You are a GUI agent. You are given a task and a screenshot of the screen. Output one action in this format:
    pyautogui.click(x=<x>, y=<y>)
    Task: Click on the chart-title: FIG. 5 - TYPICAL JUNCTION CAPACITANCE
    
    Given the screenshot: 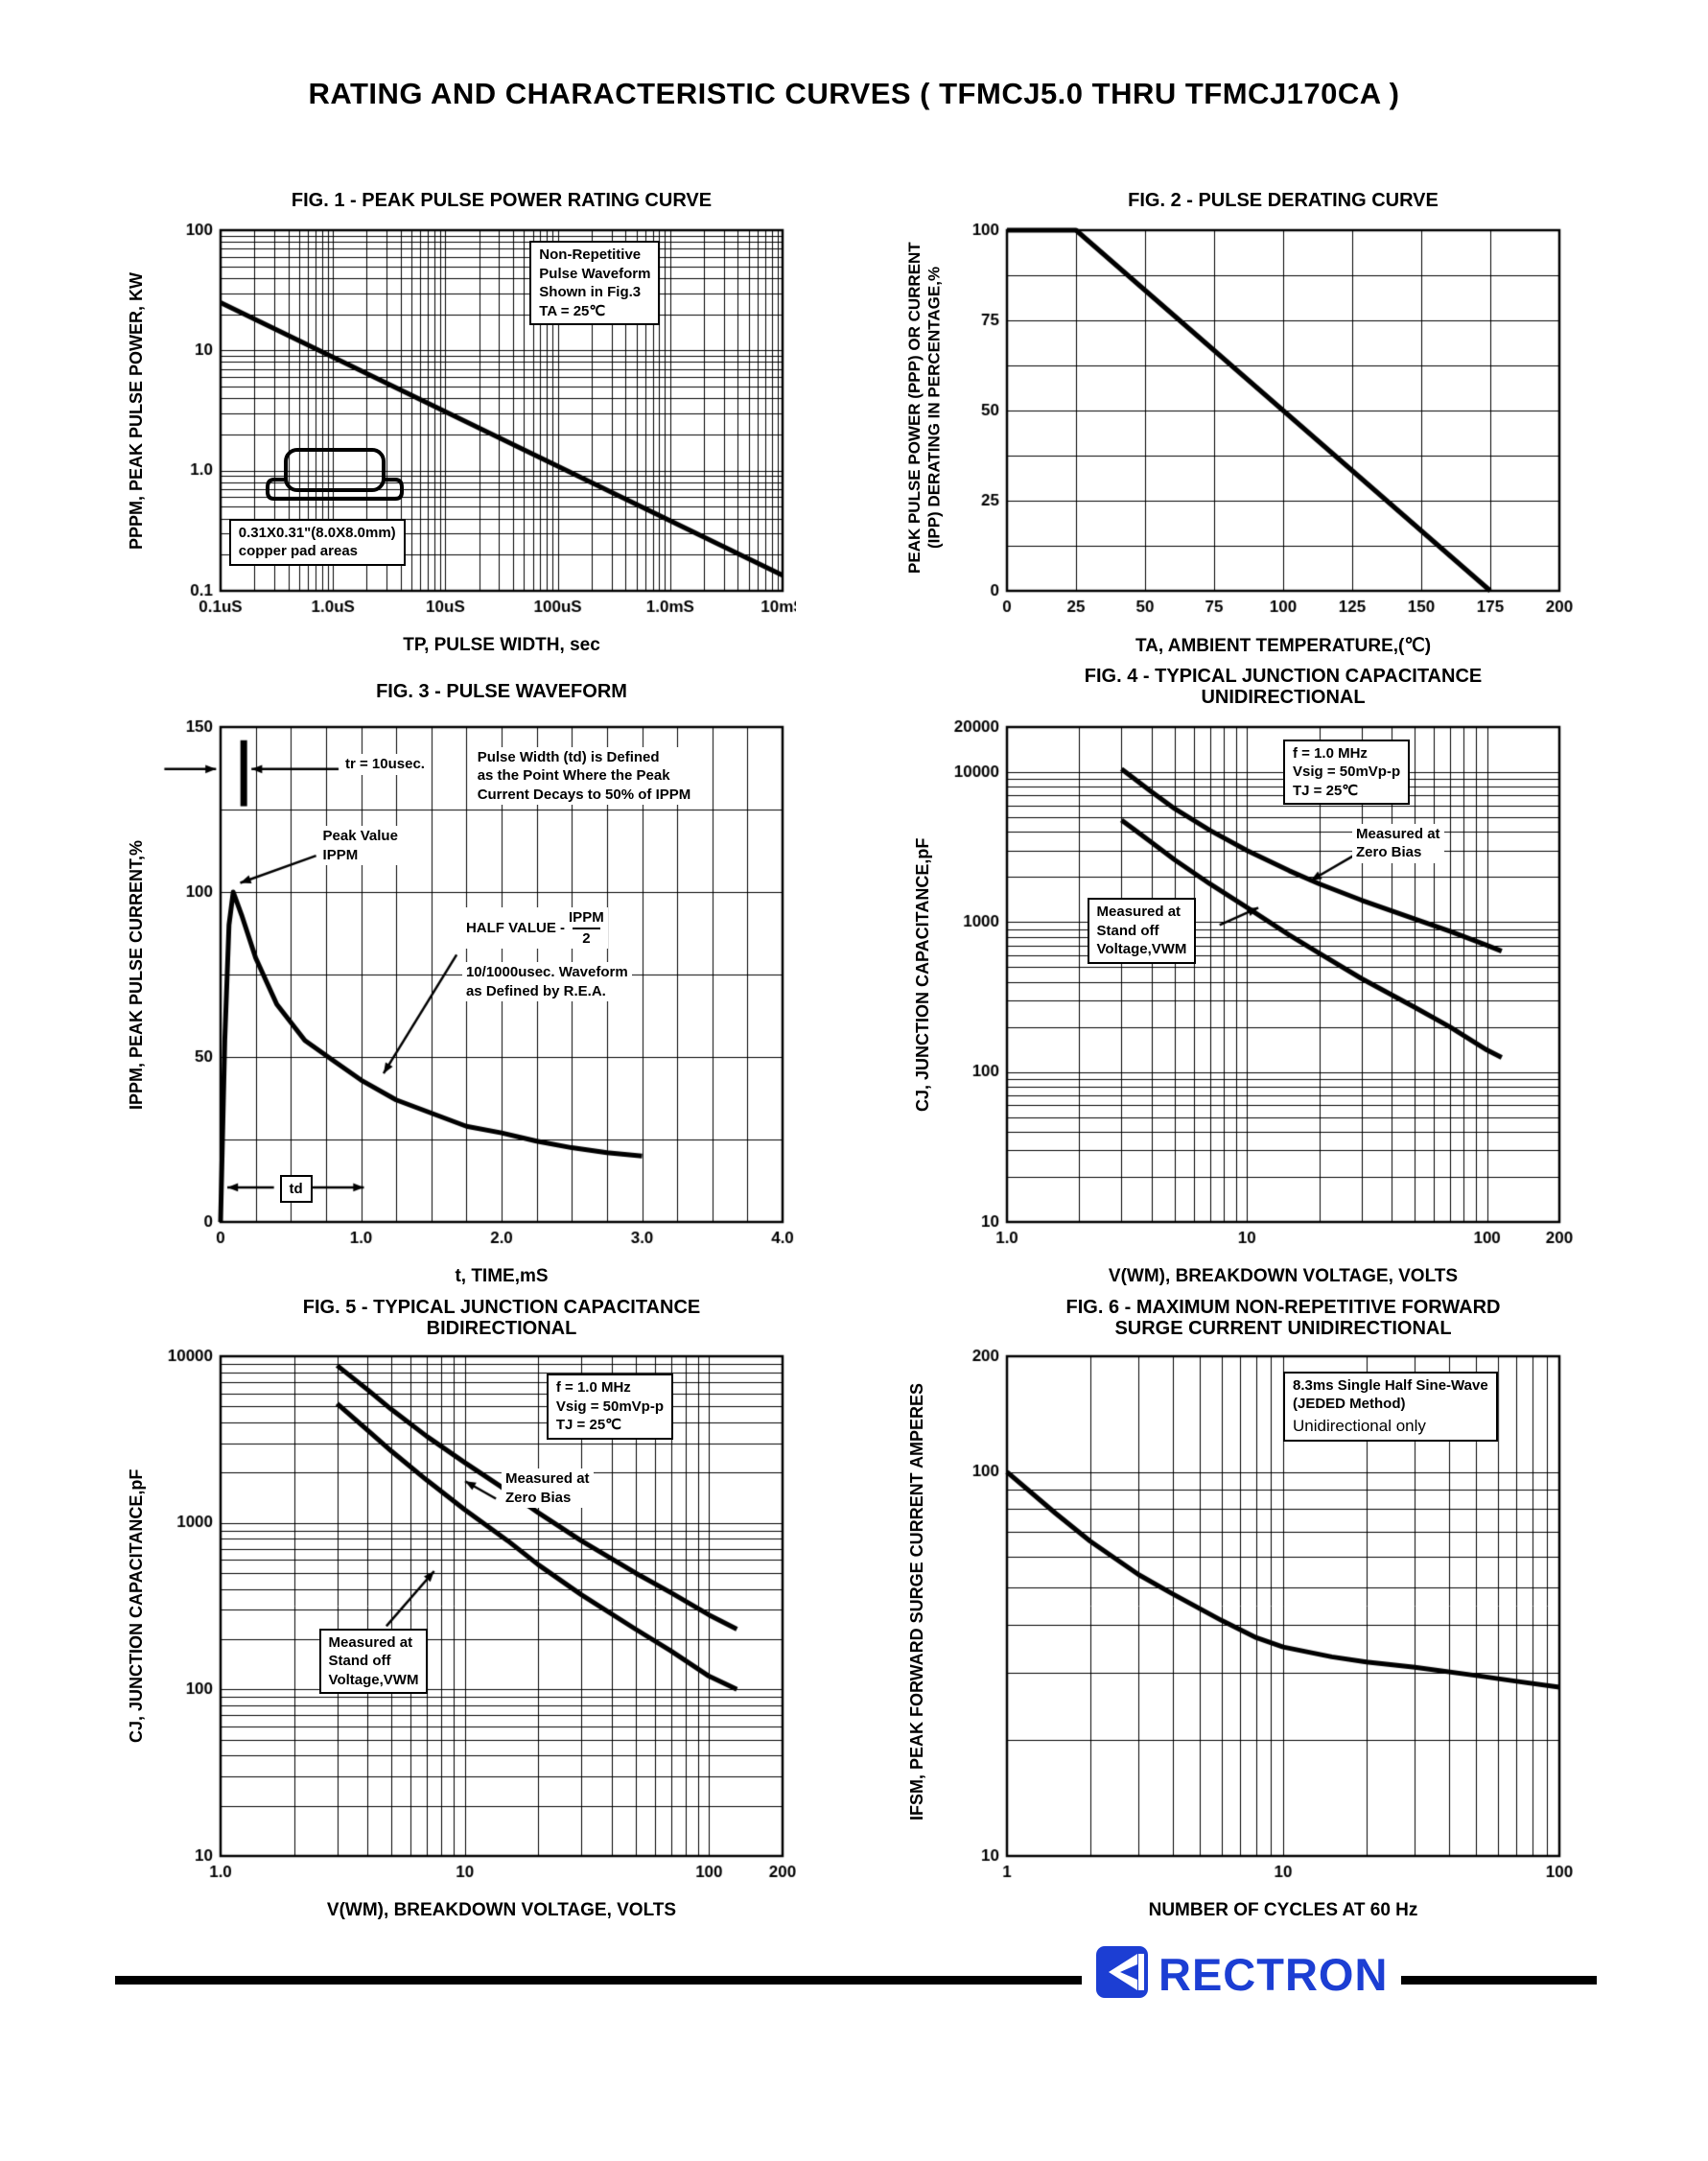 What is the action you would take?
    pyautogui.click(x=502, y=1307)
    